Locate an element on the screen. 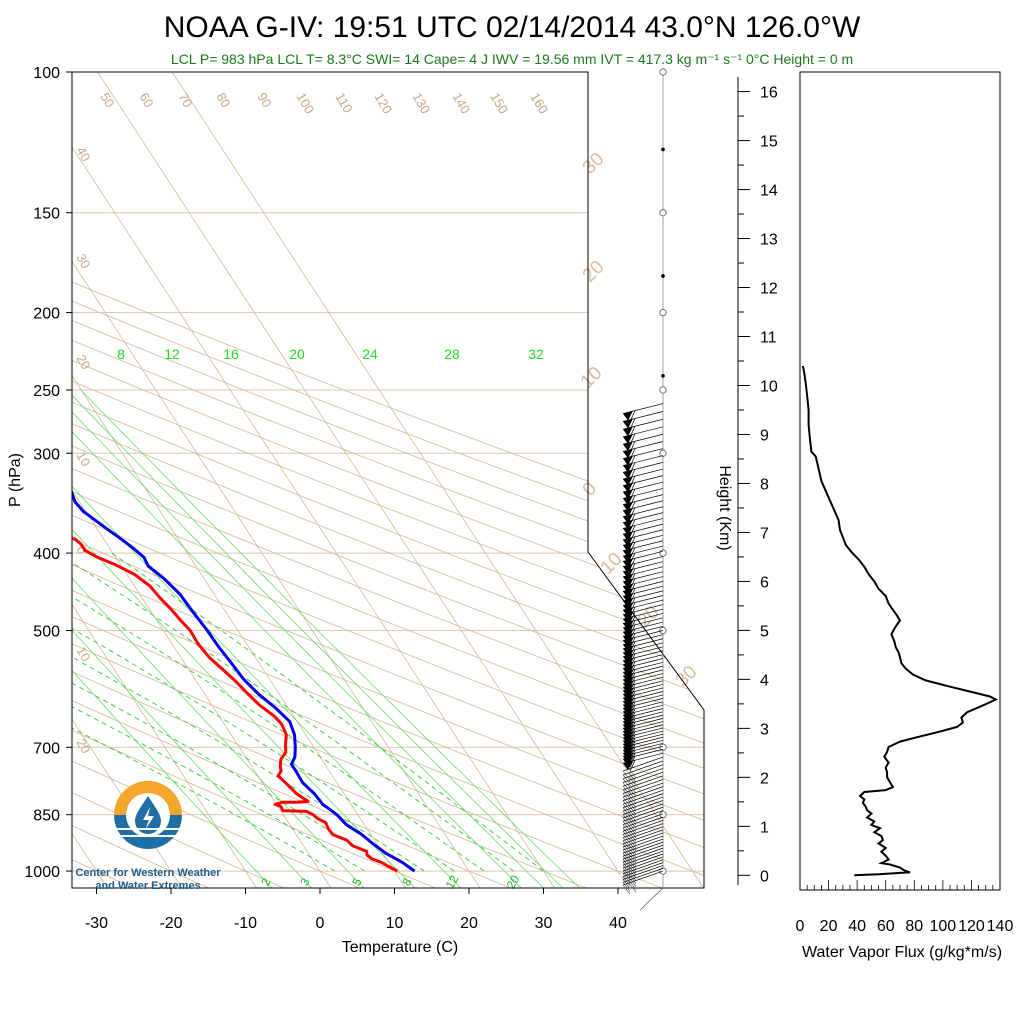 The width and height of the screenshot is (1024, 1024). flux-x-tick-label: 100 is located at coordinates (943, 926).